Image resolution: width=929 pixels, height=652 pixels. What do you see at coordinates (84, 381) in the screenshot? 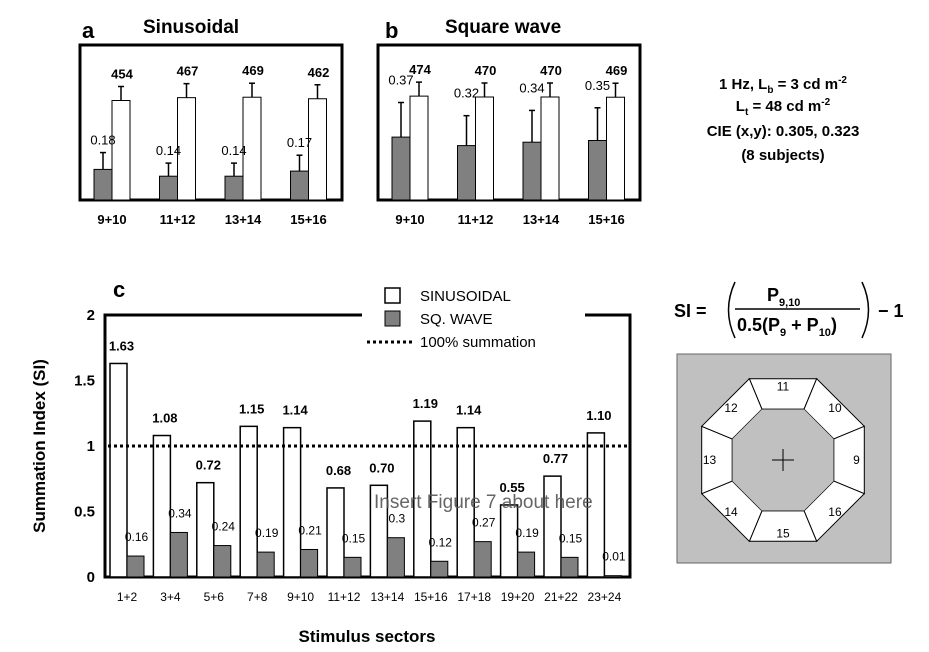
I see `panel-c-y-tick-label: 1.5` at bounding box center [84, 381].